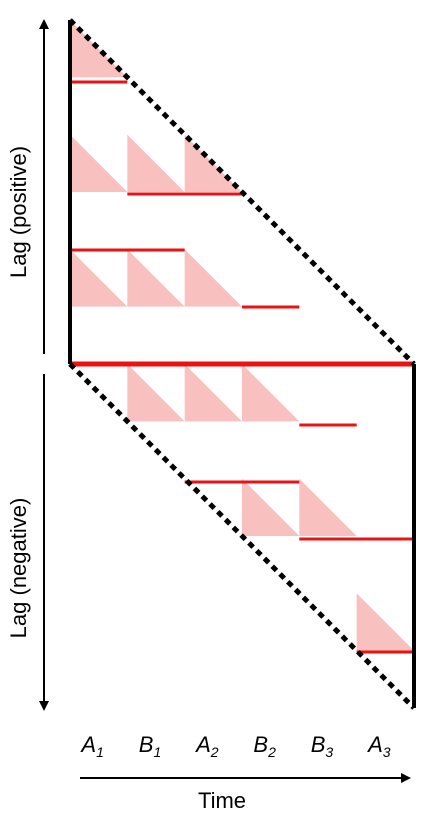 Image resolution: width=433 pixels, height=831 pixels. What do you see at coordinates (222, 800) in the screenshot?
I see `time-label: Time` at bounding box center [222, 800].